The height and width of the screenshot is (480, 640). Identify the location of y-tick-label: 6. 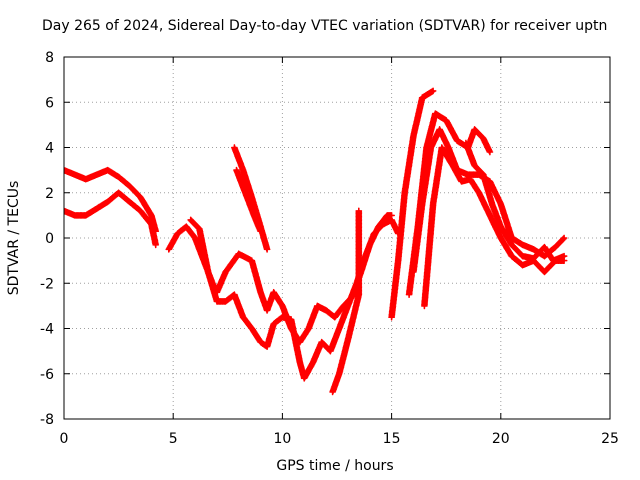
(49, 103).